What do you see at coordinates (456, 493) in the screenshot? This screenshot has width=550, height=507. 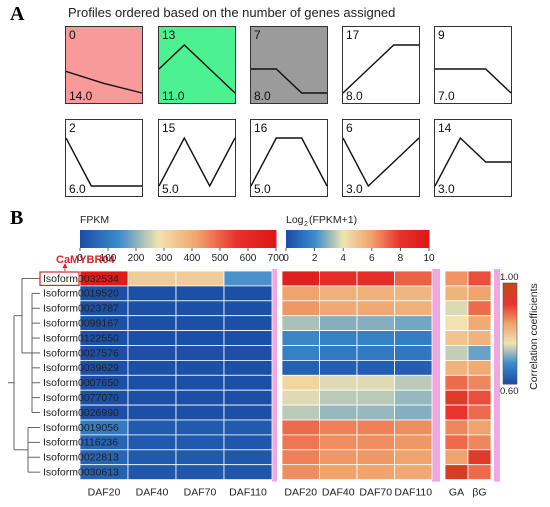 I see `corr-col-label: GA` at bounding box center [456, 493].